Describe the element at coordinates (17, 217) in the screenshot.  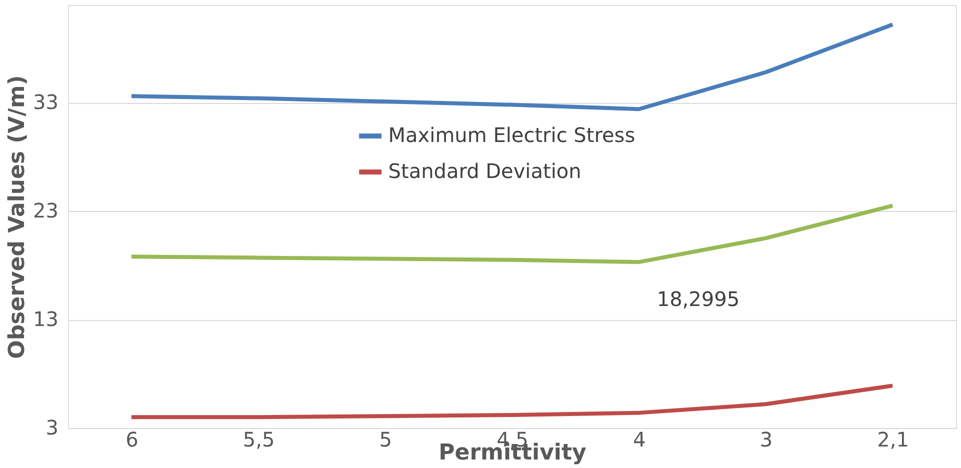
I see `y-axis-title: Observed Values (V/m)` at that location.